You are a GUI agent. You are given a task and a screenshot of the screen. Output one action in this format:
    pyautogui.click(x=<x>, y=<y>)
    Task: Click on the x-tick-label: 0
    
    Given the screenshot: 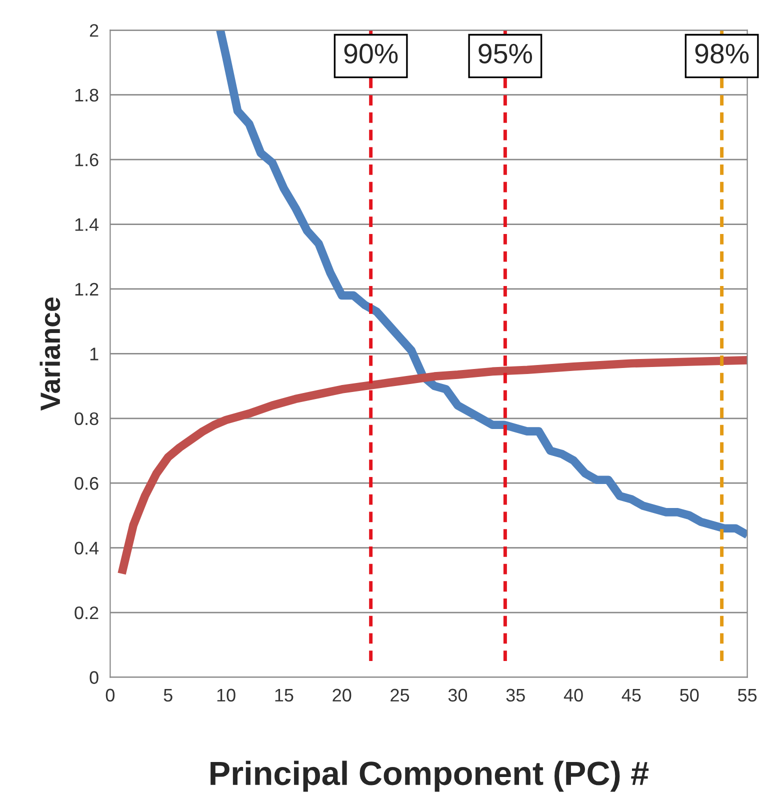 What is the action you would take?
    pyautogui.click(x=110, y=695)
    